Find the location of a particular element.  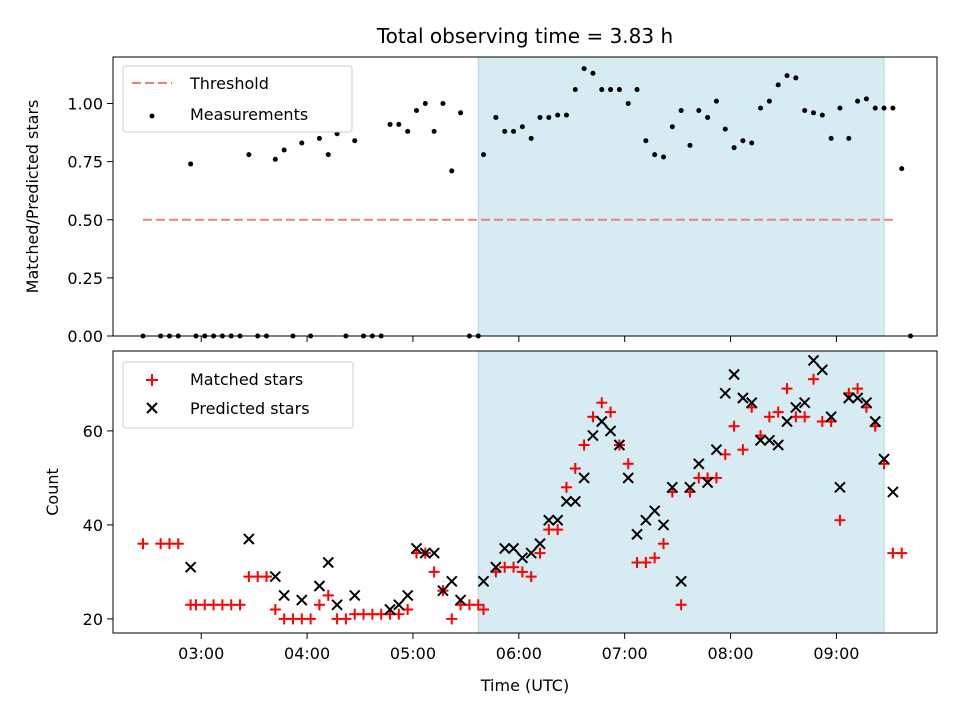

count-x-tick-label: 07:00 is located at coordinates (625, 653).